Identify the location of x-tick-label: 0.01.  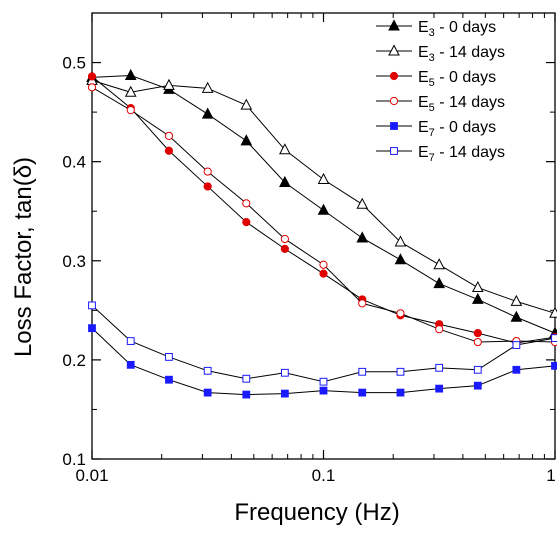
(91, 475).